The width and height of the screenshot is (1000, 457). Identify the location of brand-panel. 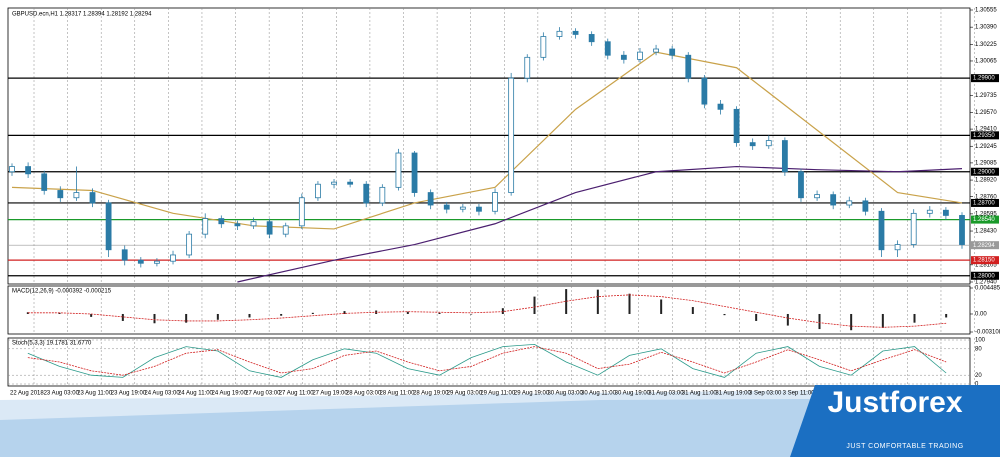
(895, 421).